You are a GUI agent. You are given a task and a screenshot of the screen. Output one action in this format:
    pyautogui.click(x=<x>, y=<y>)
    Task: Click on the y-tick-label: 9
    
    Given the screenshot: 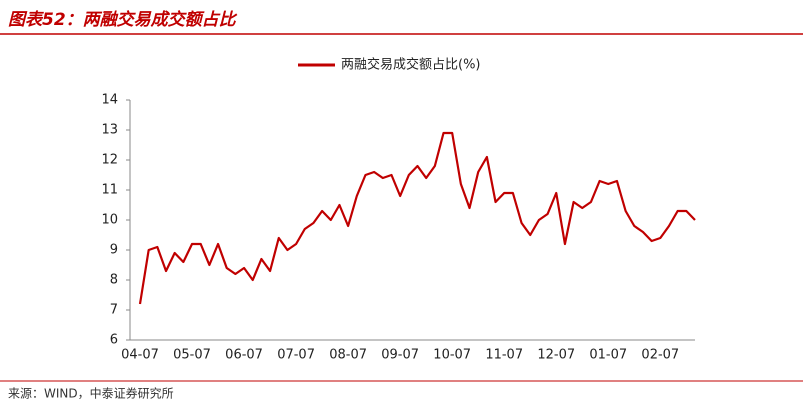 What is the action you would take?
    pyautogui.click(x=114, y=250)
    